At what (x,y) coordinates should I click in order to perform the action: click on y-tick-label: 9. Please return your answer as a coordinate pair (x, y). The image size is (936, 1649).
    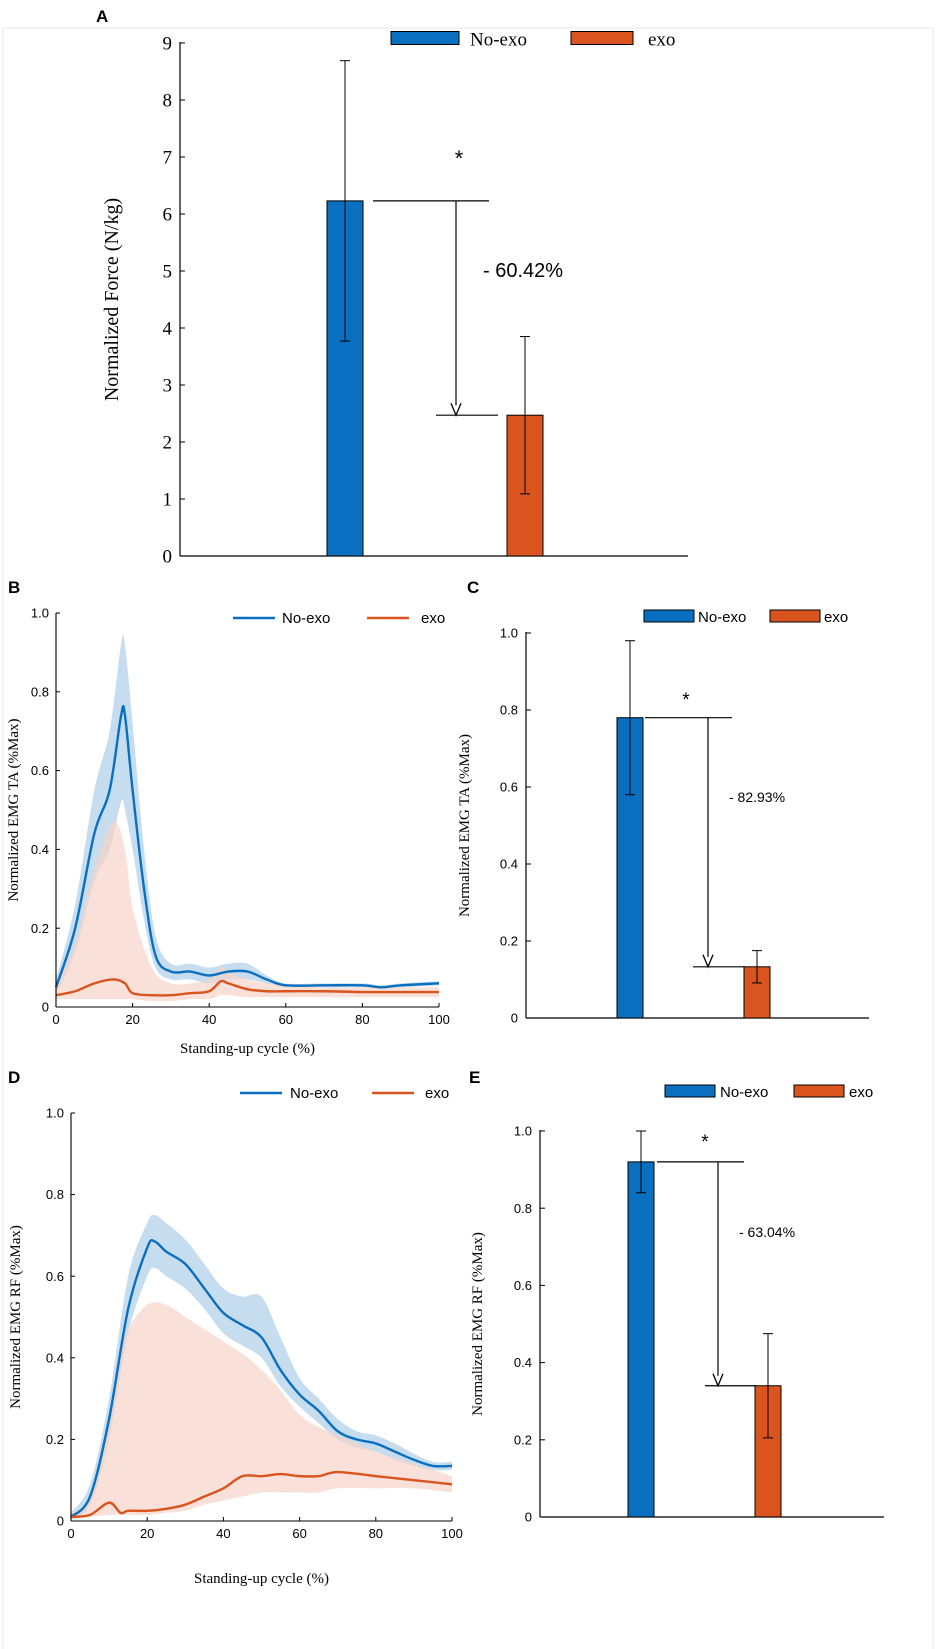
    Looking at the image, I should click on (168, 44).